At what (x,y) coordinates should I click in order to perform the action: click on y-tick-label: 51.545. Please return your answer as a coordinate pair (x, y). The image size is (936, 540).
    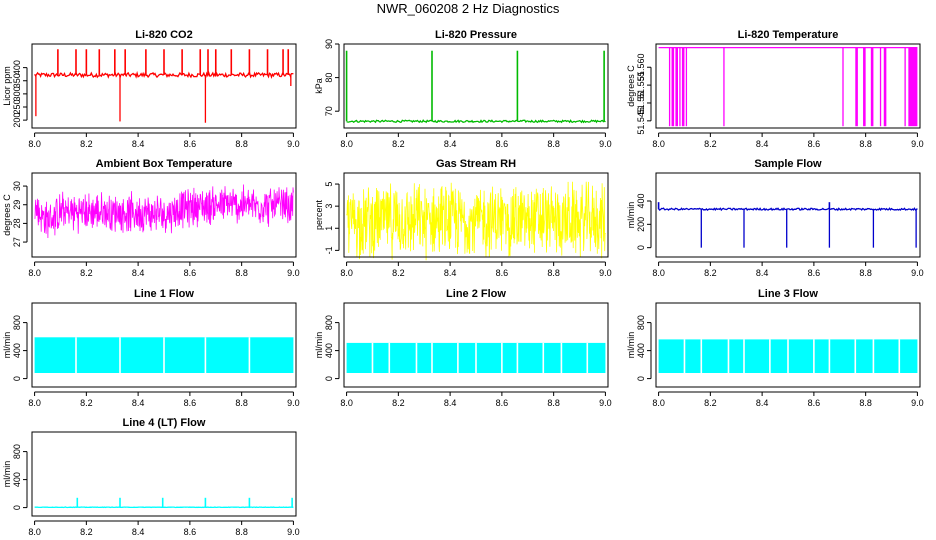
    Looking at the image, I should click on (641, 121).